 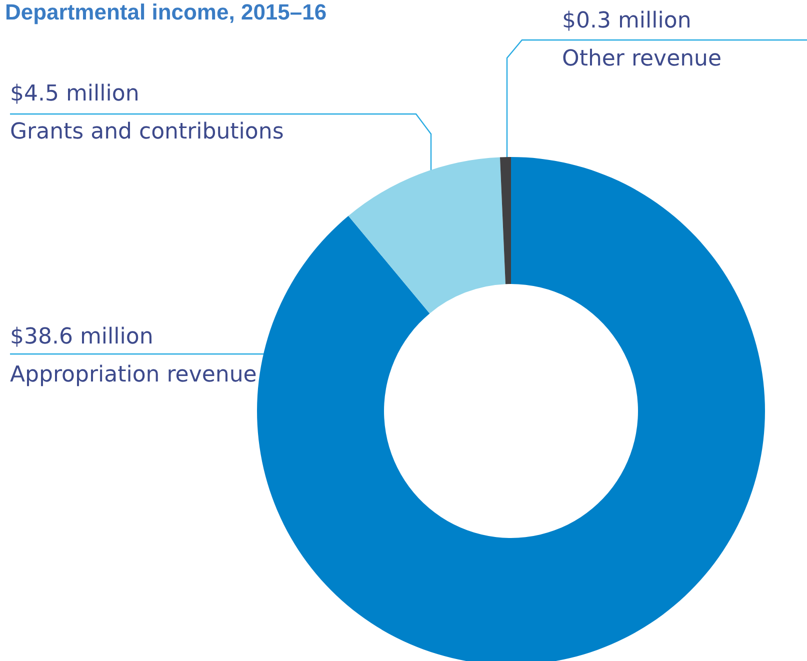 What do you see at coordinates (82, 337) in the screenshot?
I see `data-label: $38.6 million` at bounding box center [82, 337].